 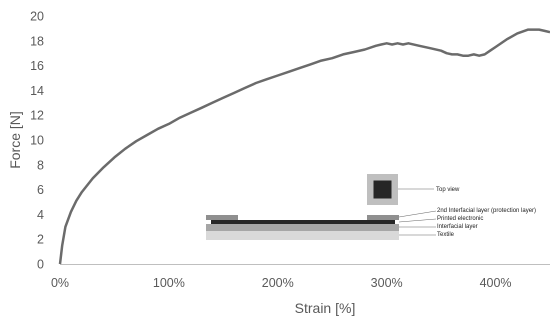 I want to click on y-tick-label: 20, so click(x=37, y=17).